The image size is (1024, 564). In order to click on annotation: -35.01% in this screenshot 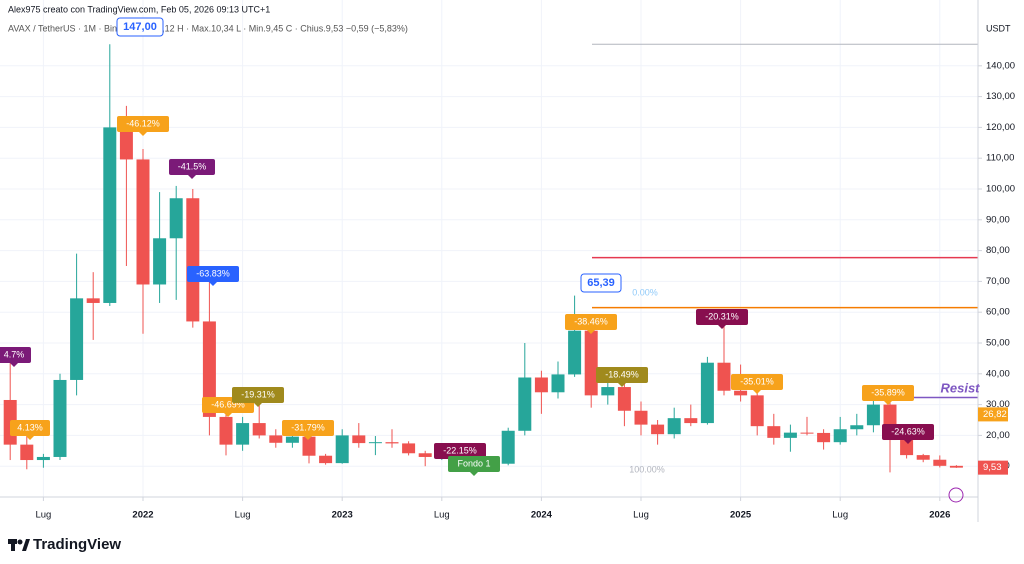, I will do `click(757, 381)`.